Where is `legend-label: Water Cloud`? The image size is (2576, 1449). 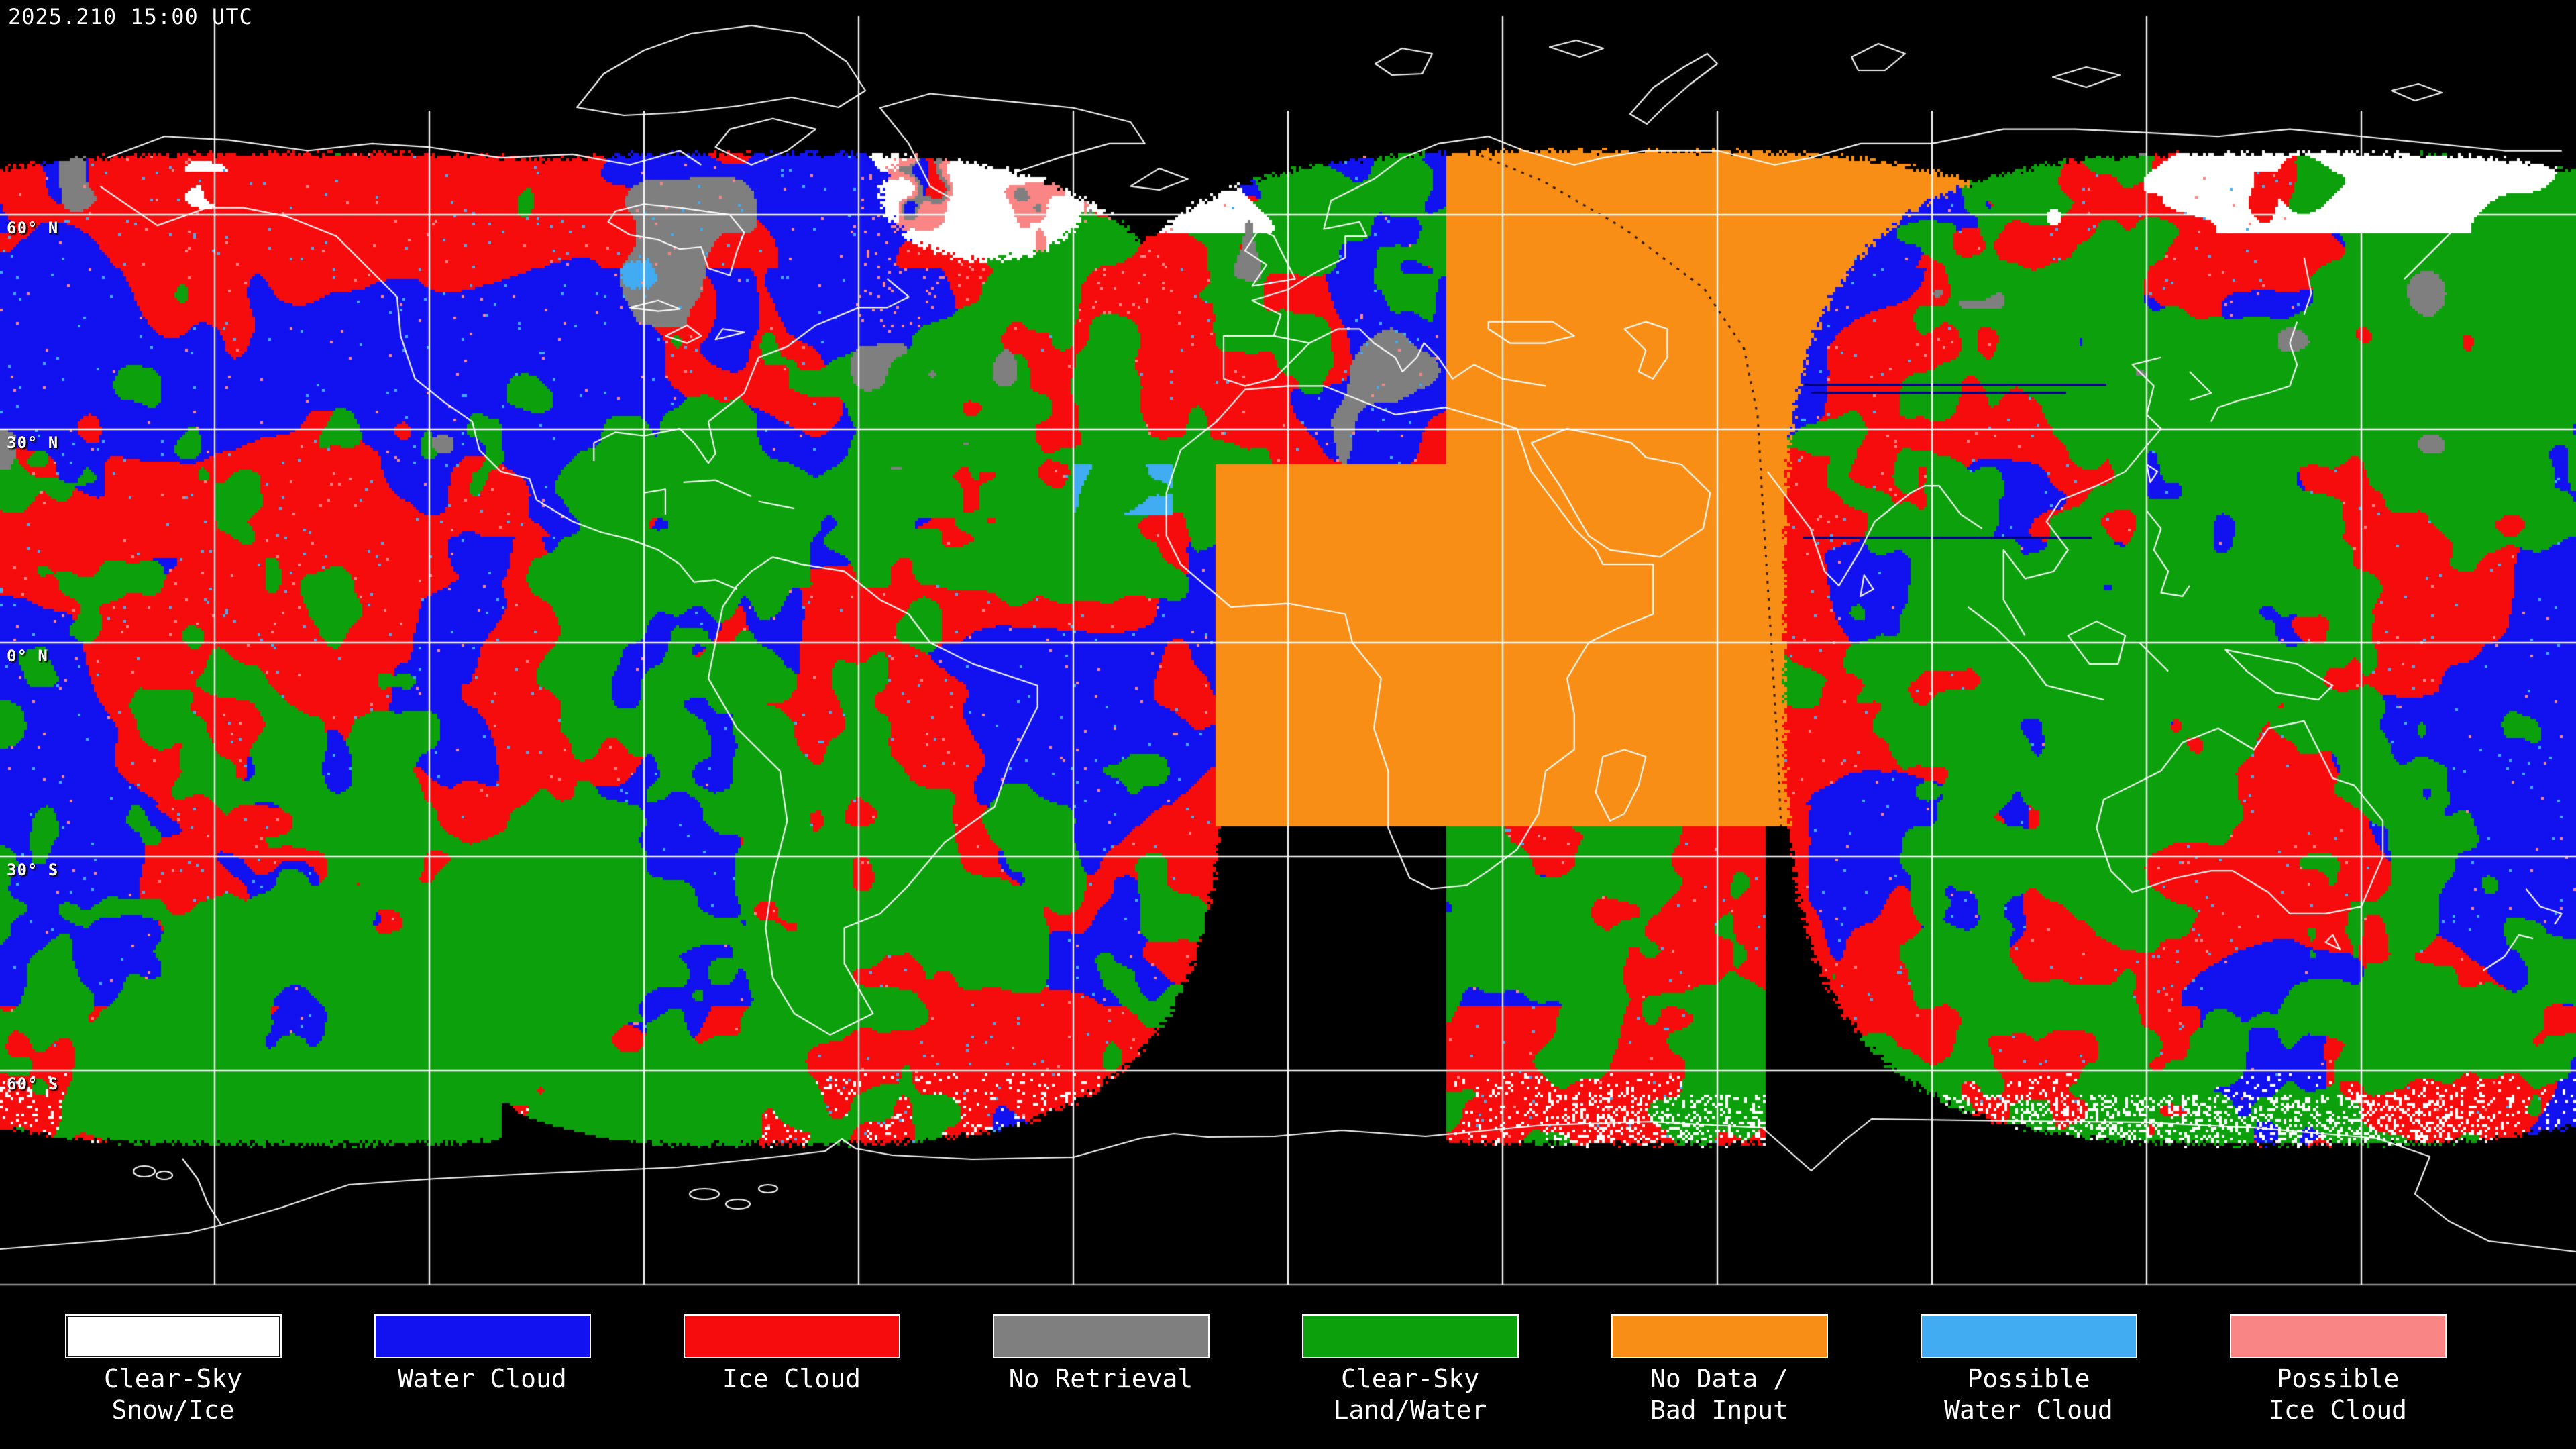
legend-label: Water Cloud is located at coordinates (482, 1379).